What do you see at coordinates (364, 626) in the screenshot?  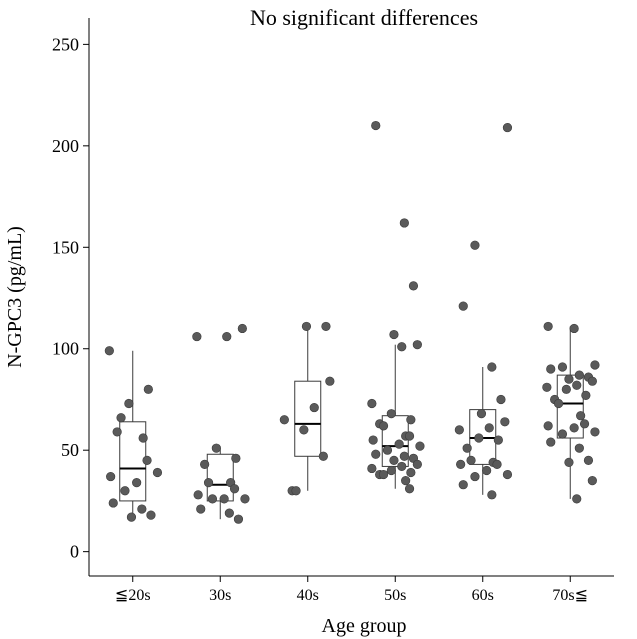 I see `x-axis-label: Age group` at bounding box center [364, 626].